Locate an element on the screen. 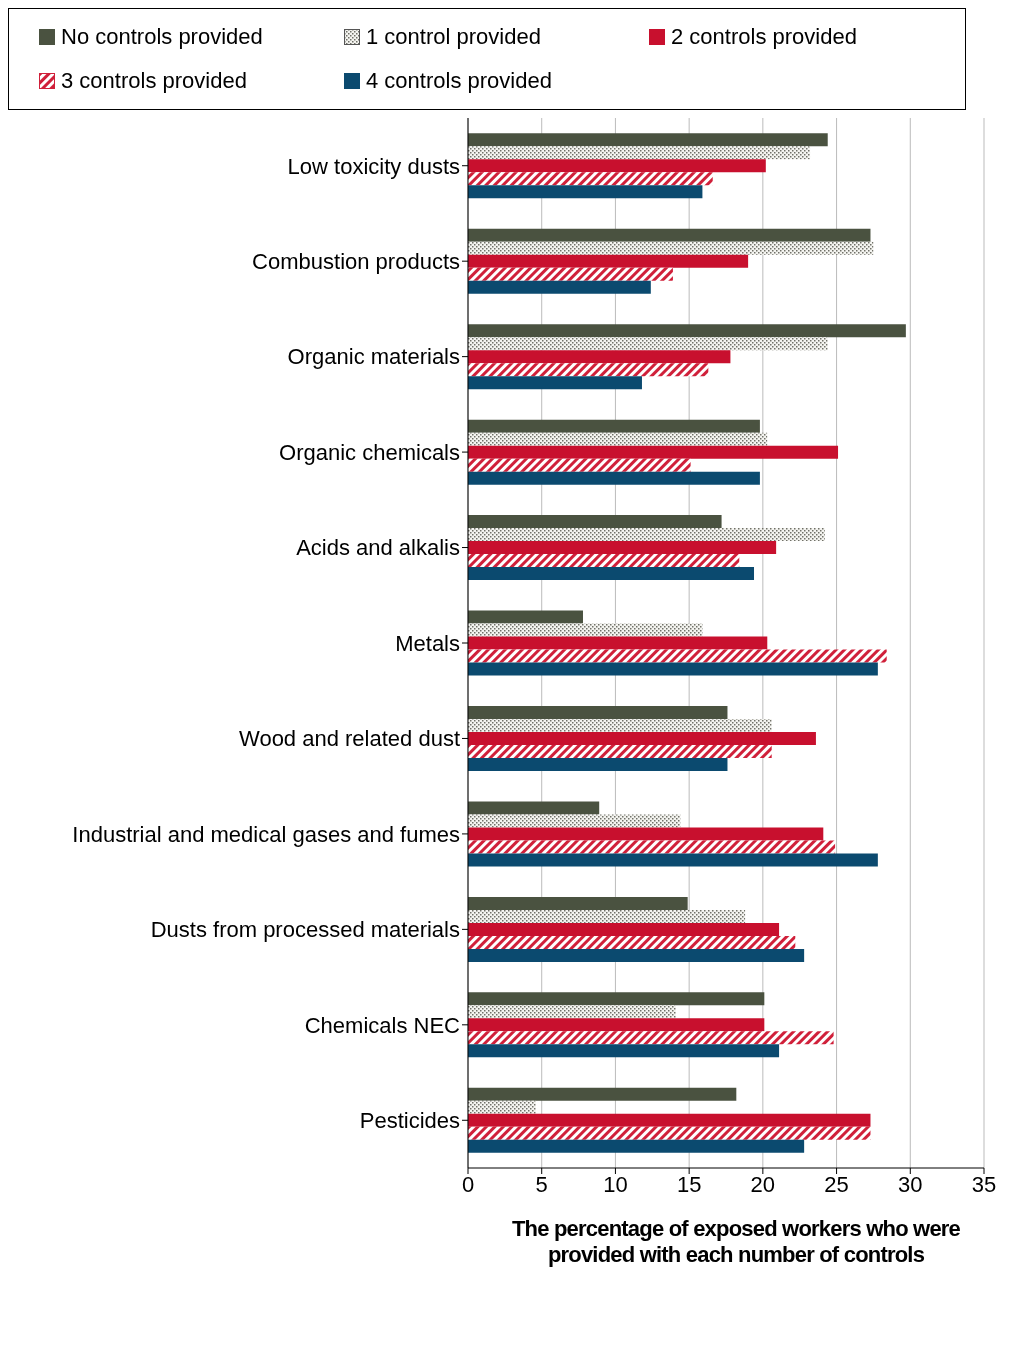 The width and height of the screenshot is (1014, 1365). x-tick-label: 35 is located at coordinates (984, 1184).